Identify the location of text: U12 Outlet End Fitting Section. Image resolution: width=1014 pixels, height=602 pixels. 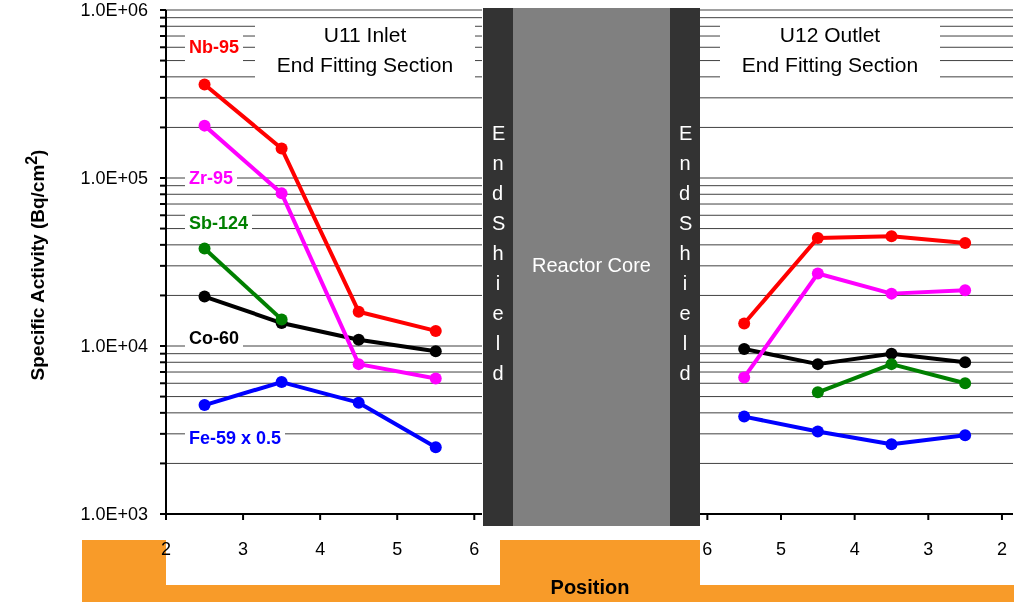
(830, 50).